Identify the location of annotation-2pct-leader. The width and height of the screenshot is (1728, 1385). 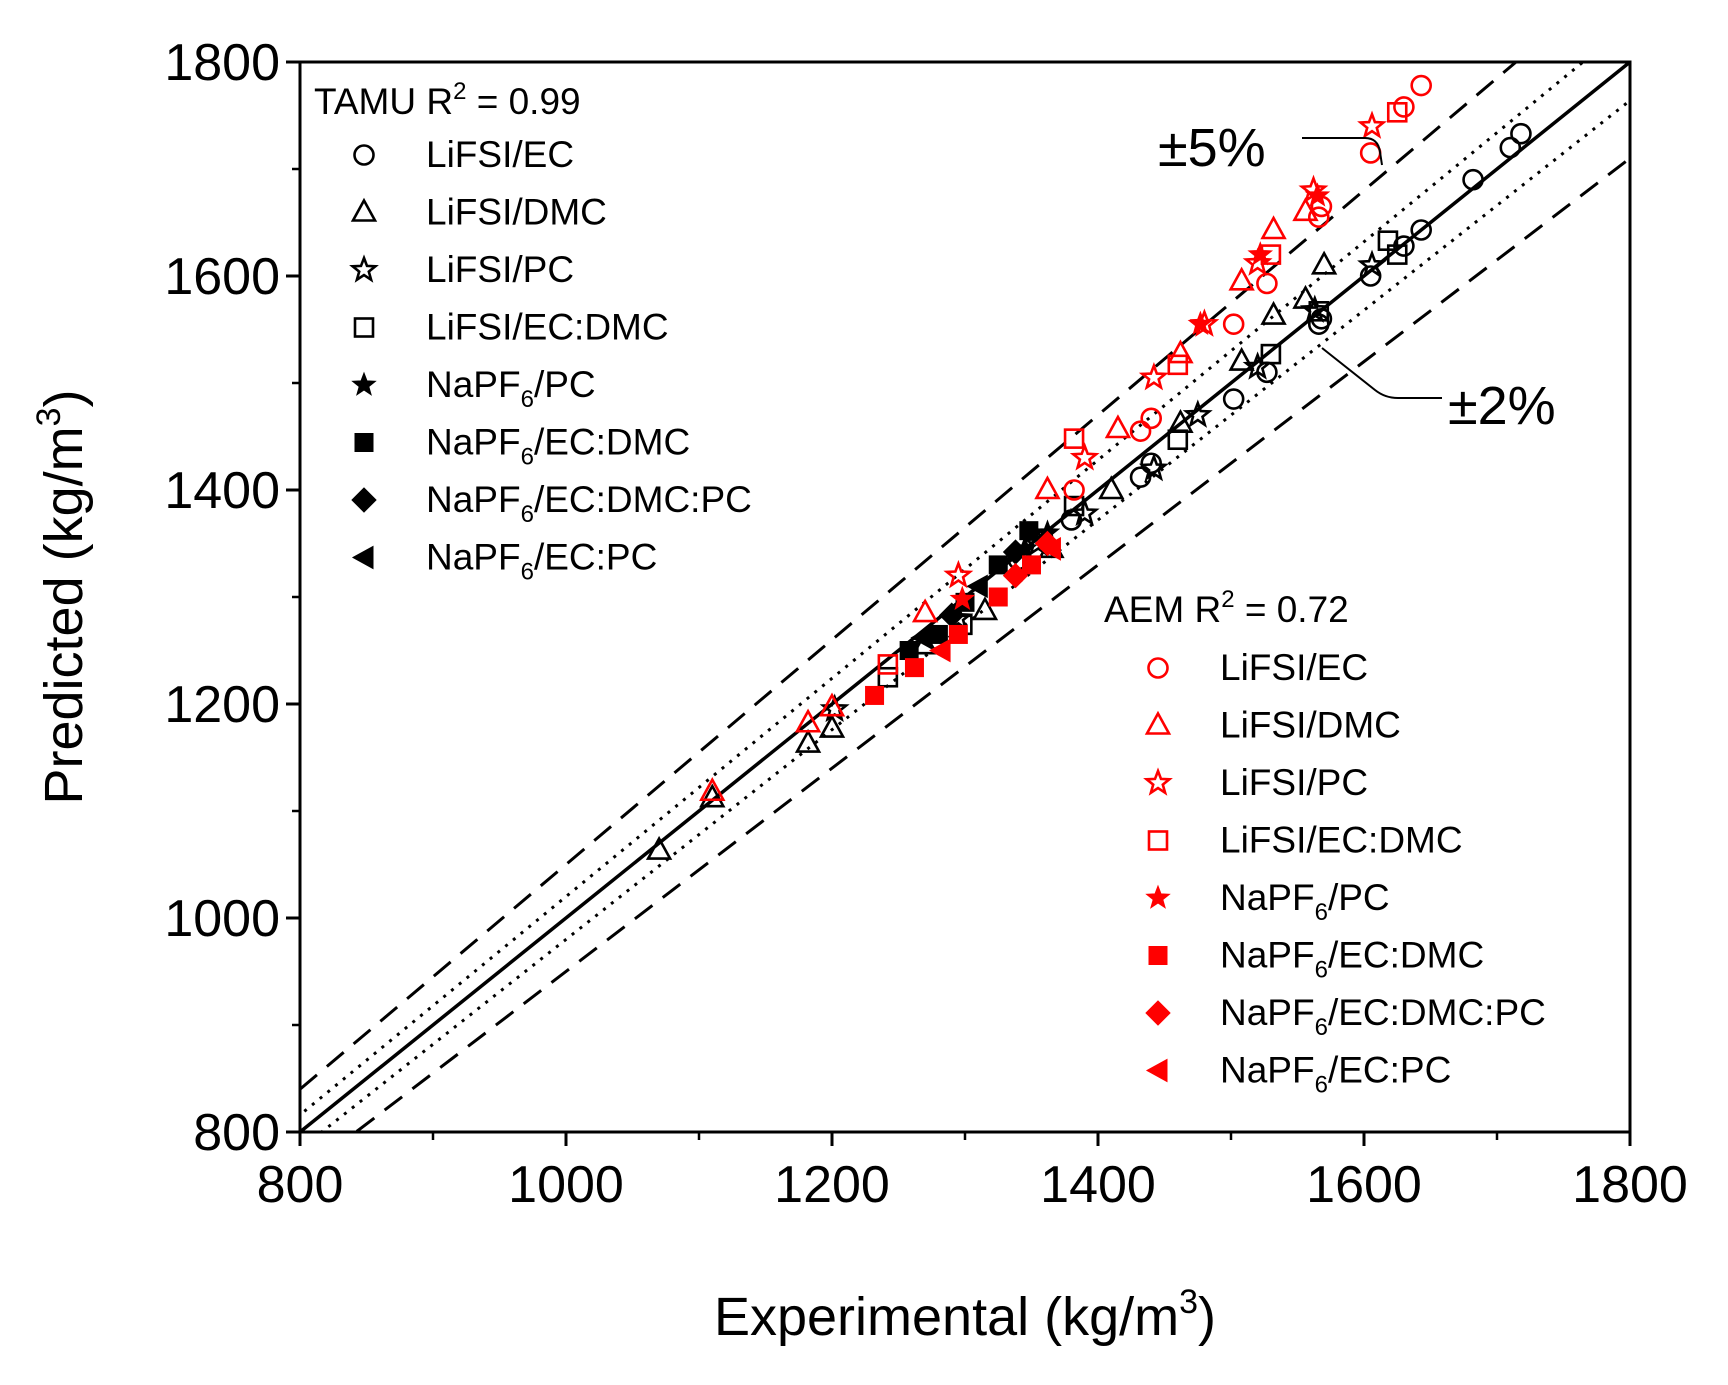
(1381, 373).